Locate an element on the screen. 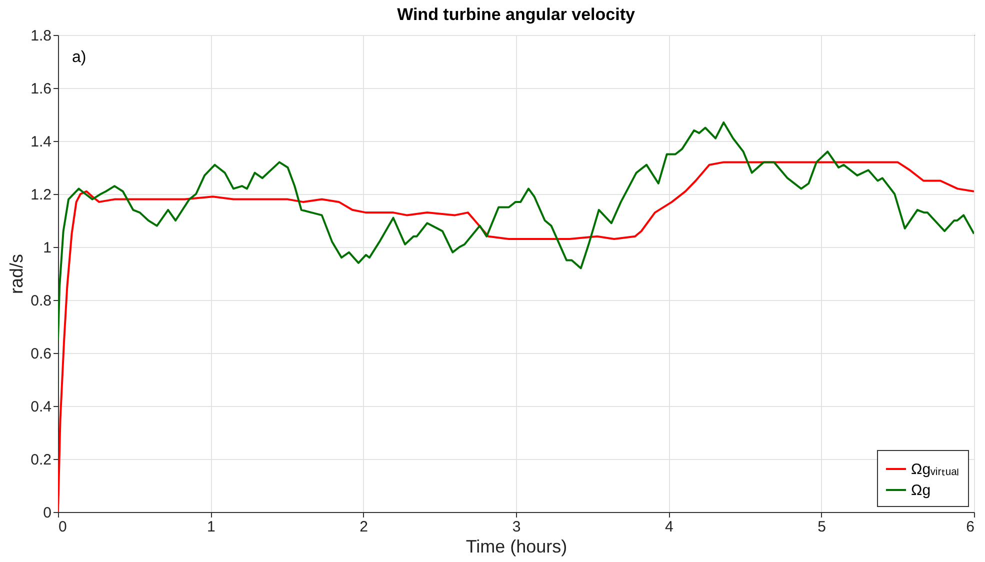 Image resolution: width=985 pixels, height=562 pixels. x-tick-label: 2 is located at coordinates (364, 527).